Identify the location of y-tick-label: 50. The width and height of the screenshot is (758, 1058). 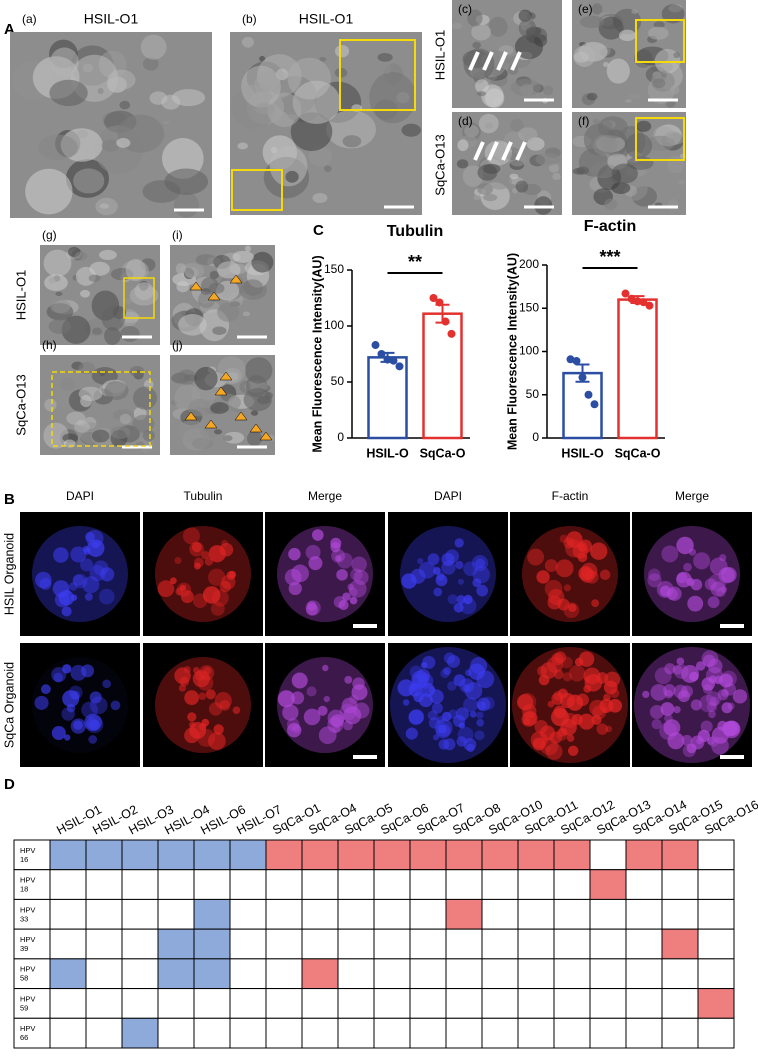
(533, 394).